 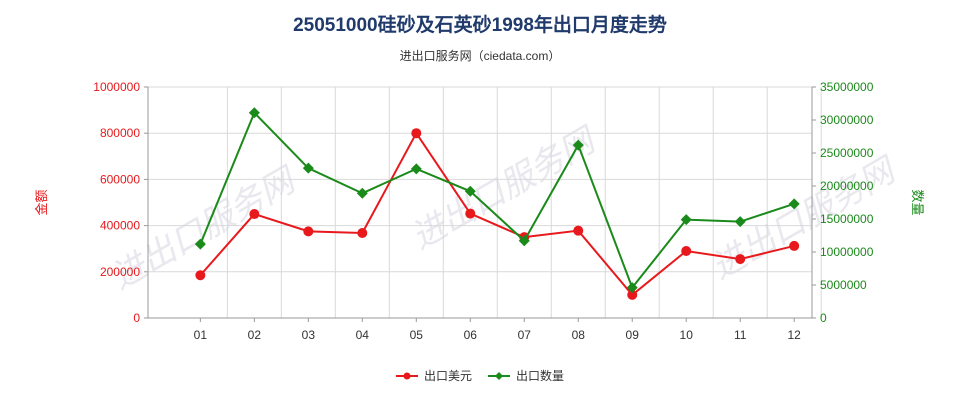 I want to click on right-axis-tick-label: 35000000, so click(x=847, y=87).